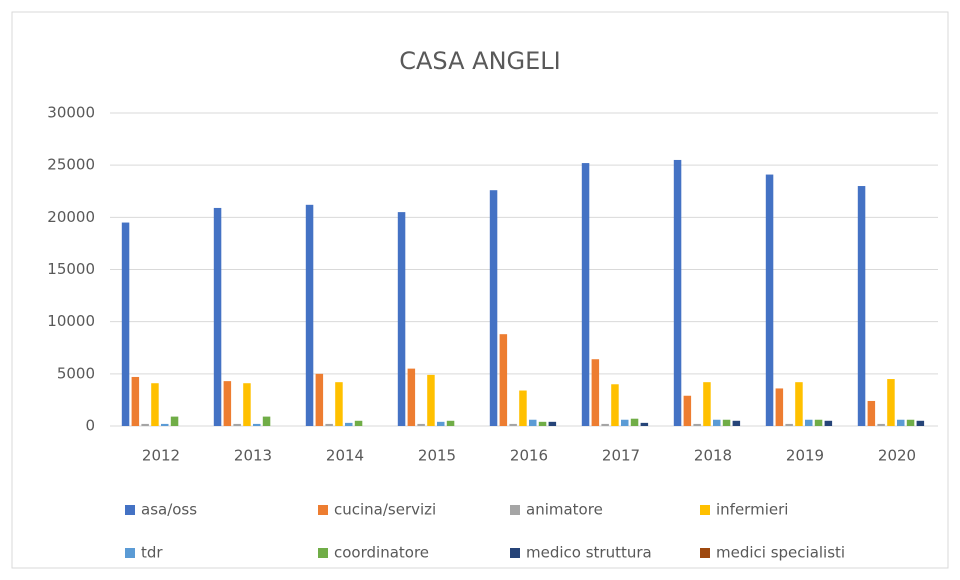 This screenshot has width=960, height=580. What do you see at coordinates (161, 456) in the screenshot?
I see `x-tick-label: 2012` at bounding box center [161, 456].